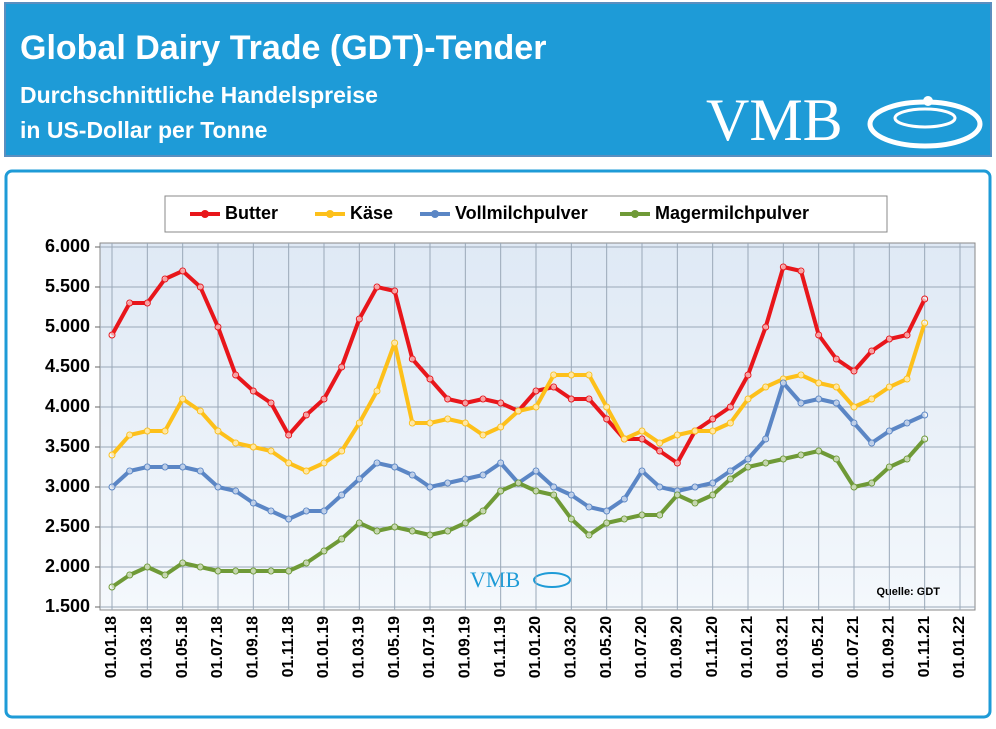  I want to click on x-tick-label: 01.05.18, so click(182, 647).